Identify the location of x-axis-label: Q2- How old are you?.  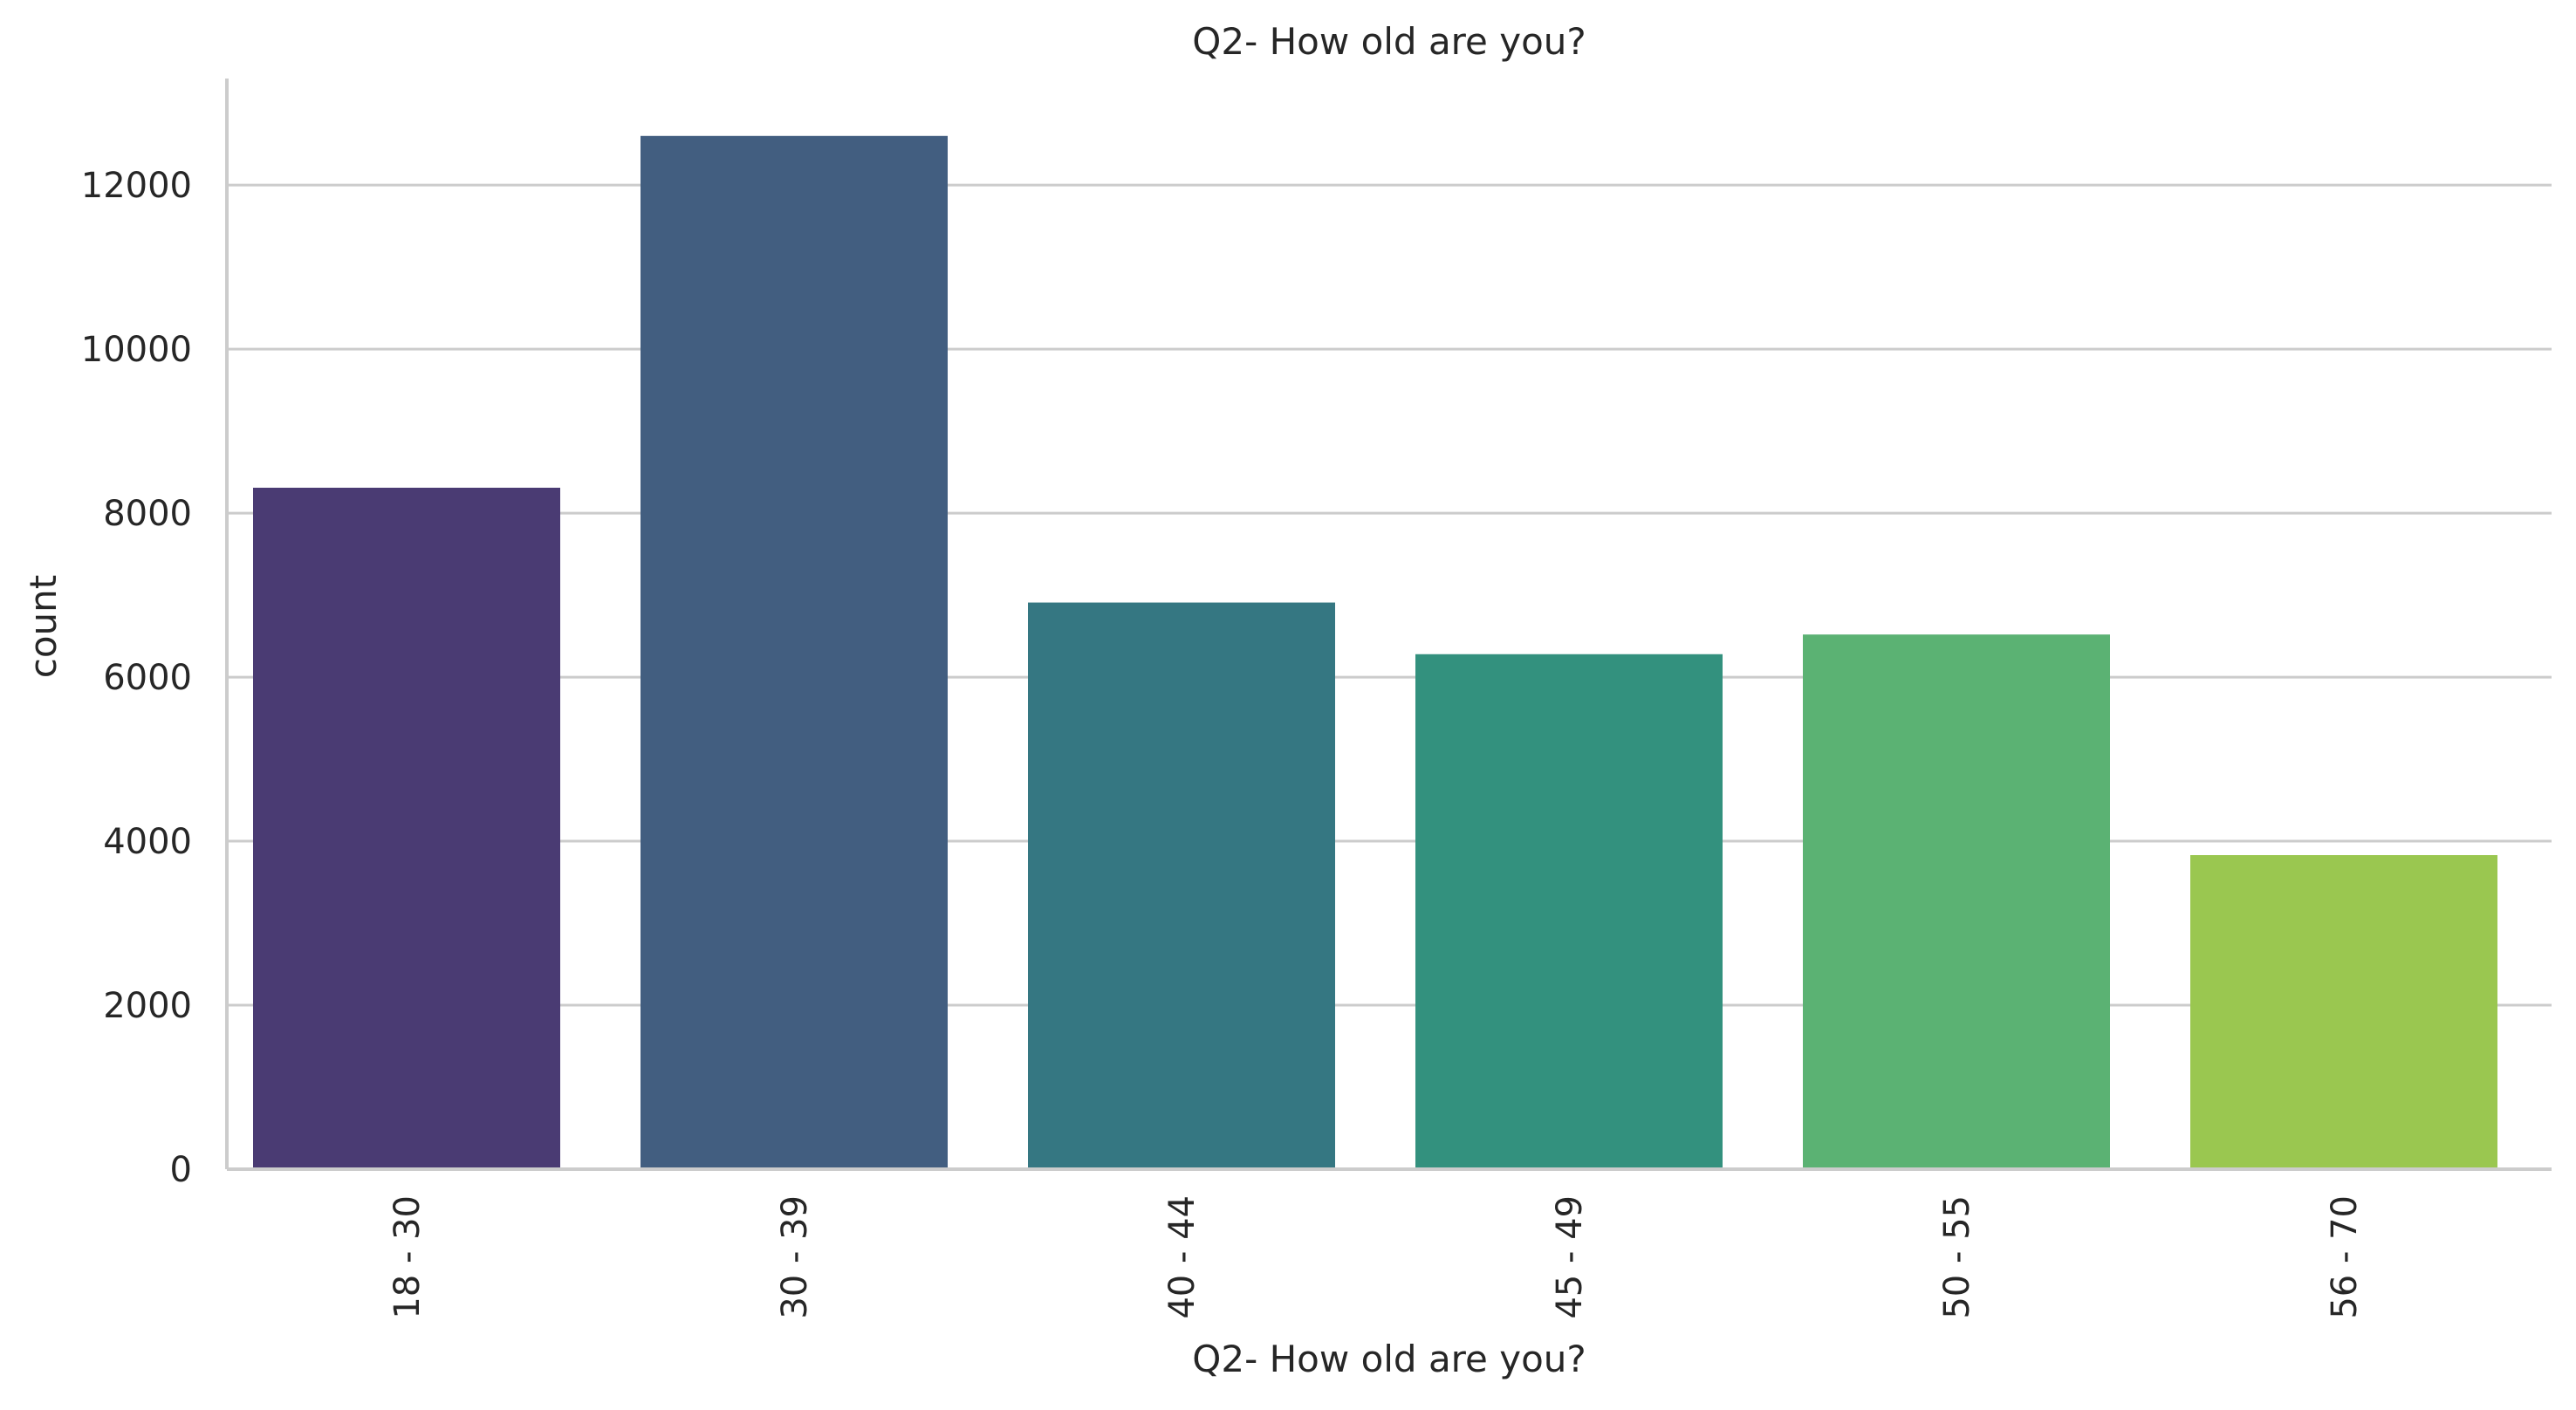
(1389, 1359).